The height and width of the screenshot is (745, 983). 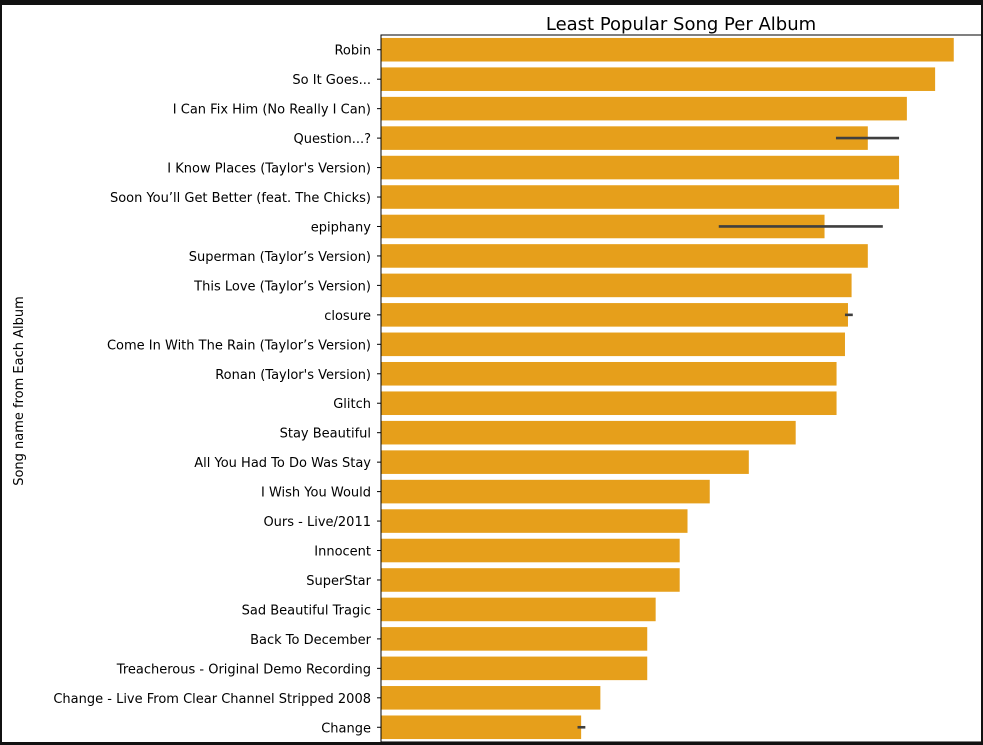 What do you see at coordinates (338, 581) in the screenshot?
I see `y-tick-label-superstar: SuperStar` at bounding box center [338, 581].